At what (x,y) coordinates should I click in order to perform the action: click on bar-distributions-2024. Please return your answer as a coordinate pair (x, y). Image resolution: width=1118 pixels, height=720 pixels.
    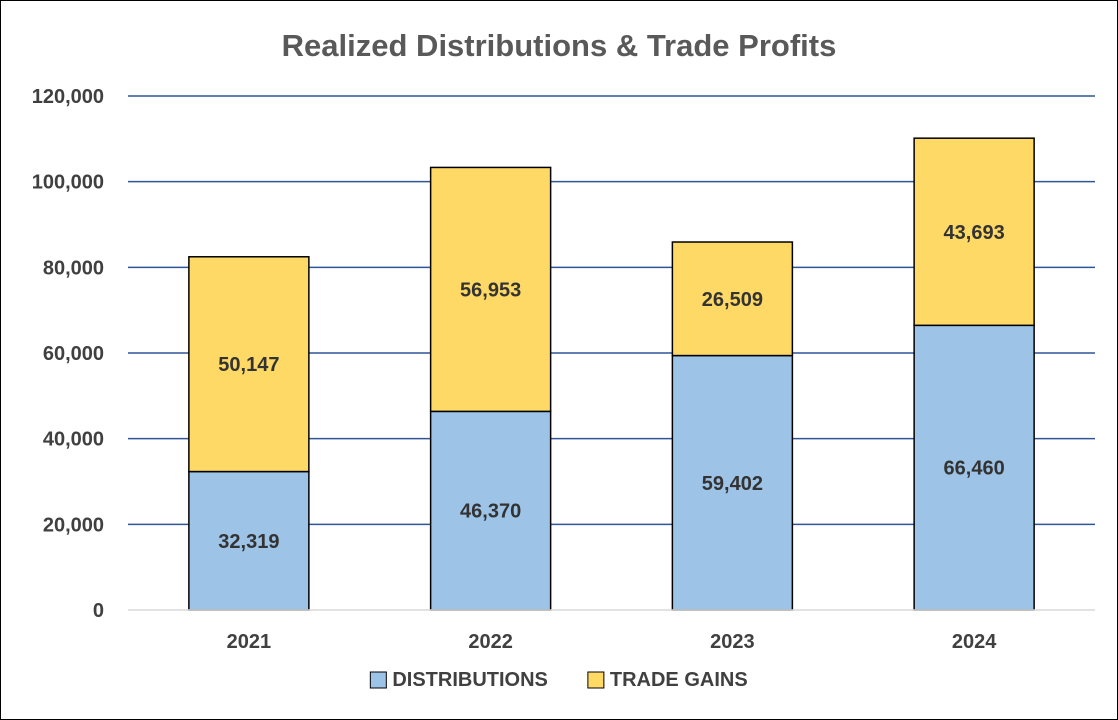
    Looking at the image, I should click on (974, 467).